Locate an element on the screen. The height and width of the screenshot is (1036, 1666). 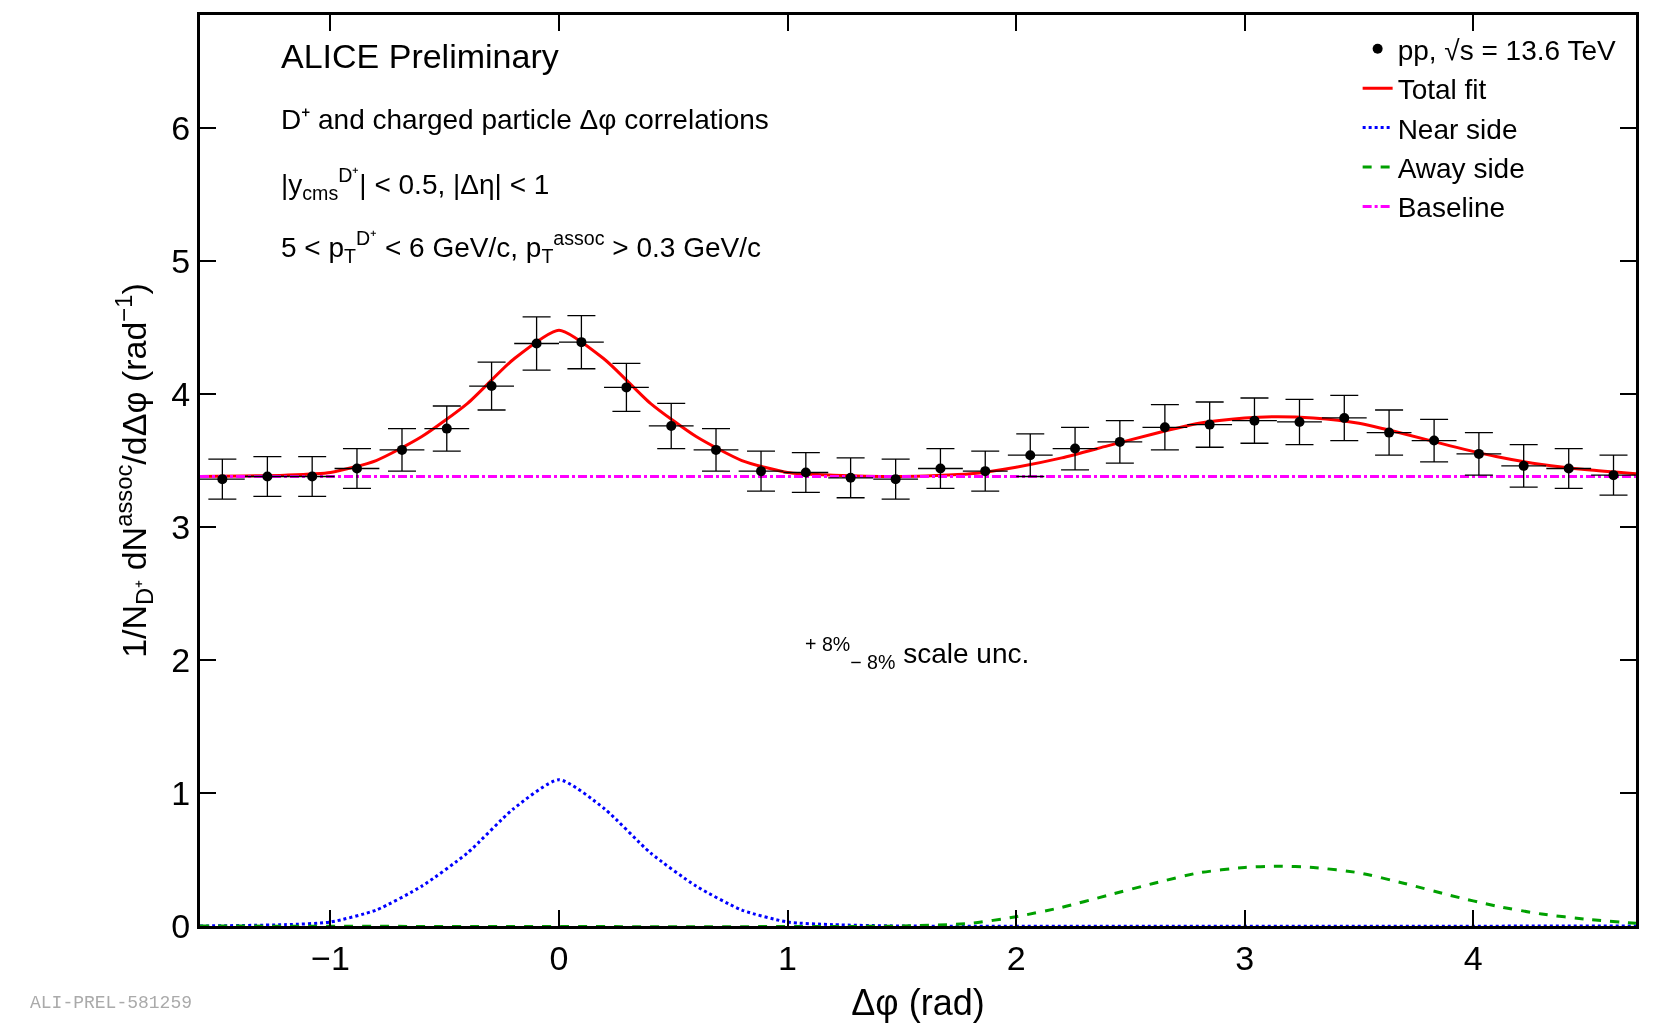
annotation: ALICE Preliminary is located at coordinates (420, 56).